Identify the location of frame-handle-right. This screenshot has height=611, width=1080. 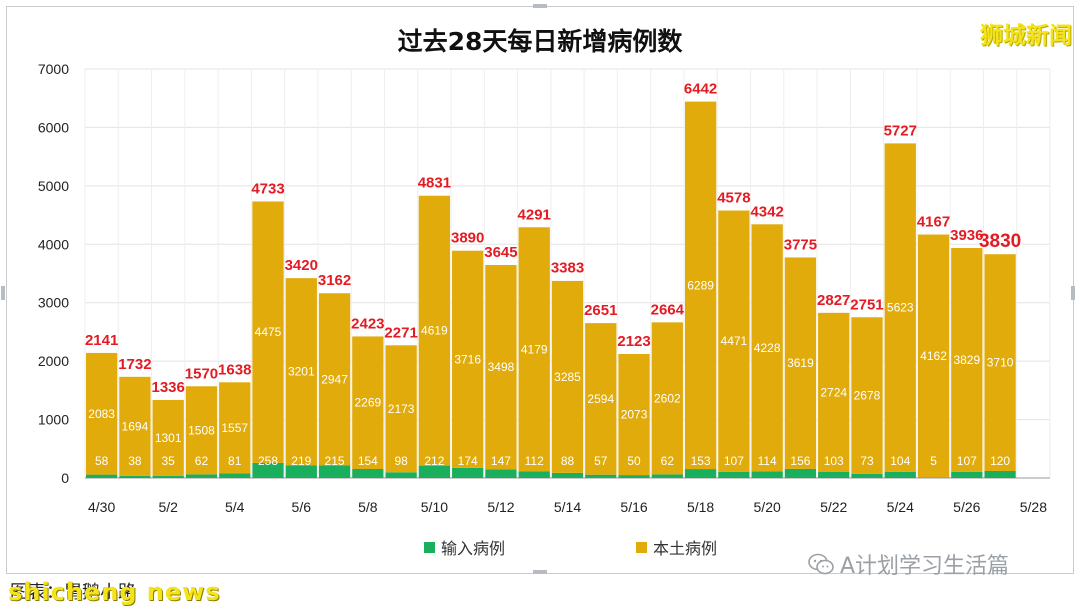
(1073, 293).